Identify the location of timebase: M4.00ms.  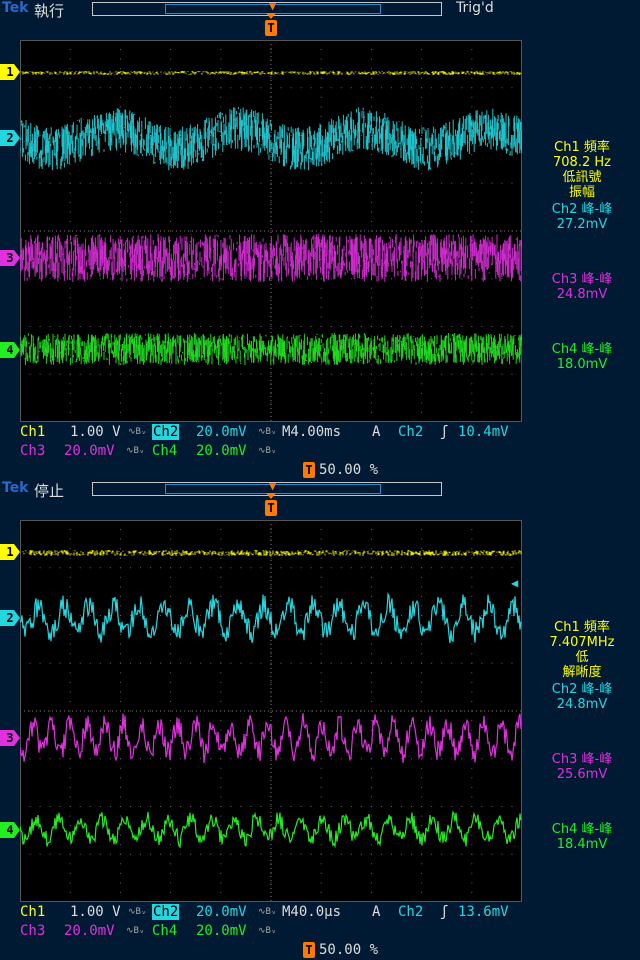
(312, 432).